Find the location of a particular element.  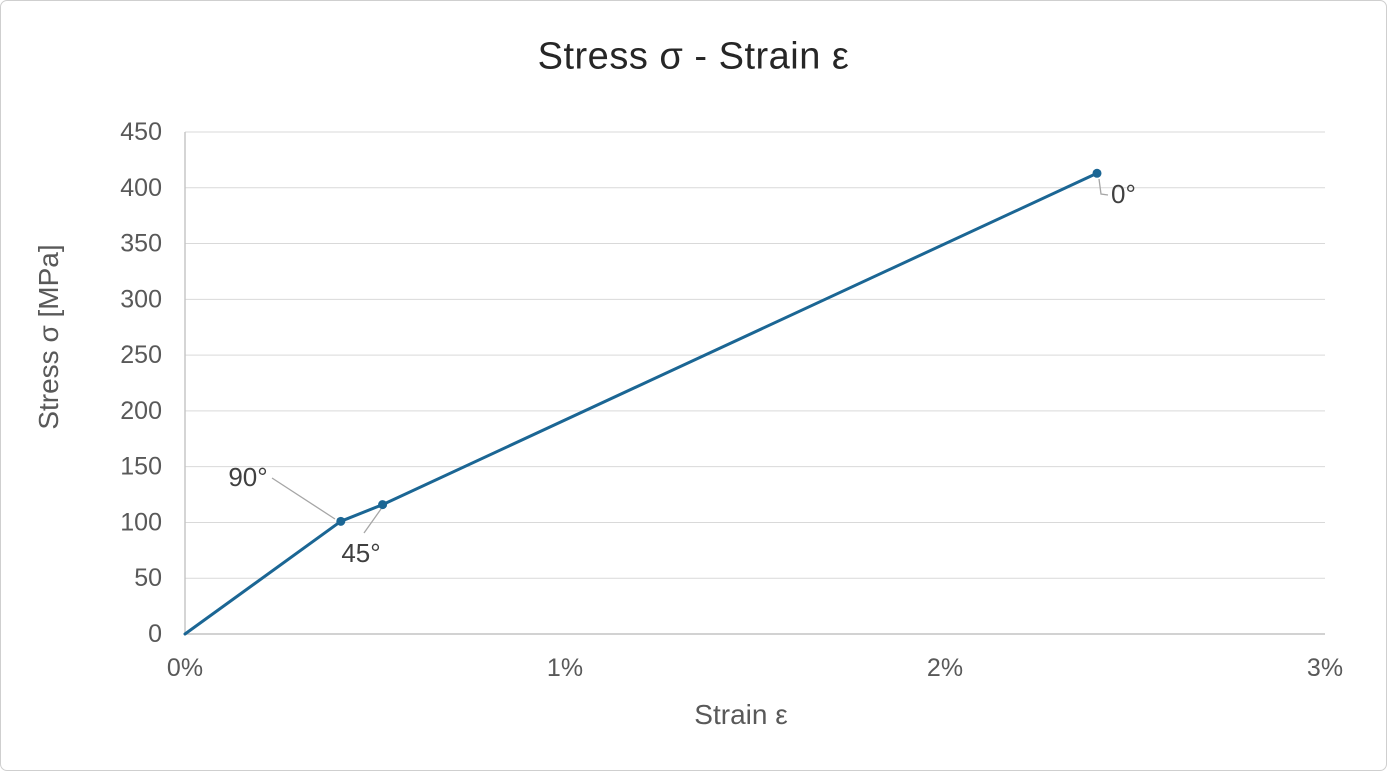

y-tick-label: 150 is located at coordinates (141, 467).